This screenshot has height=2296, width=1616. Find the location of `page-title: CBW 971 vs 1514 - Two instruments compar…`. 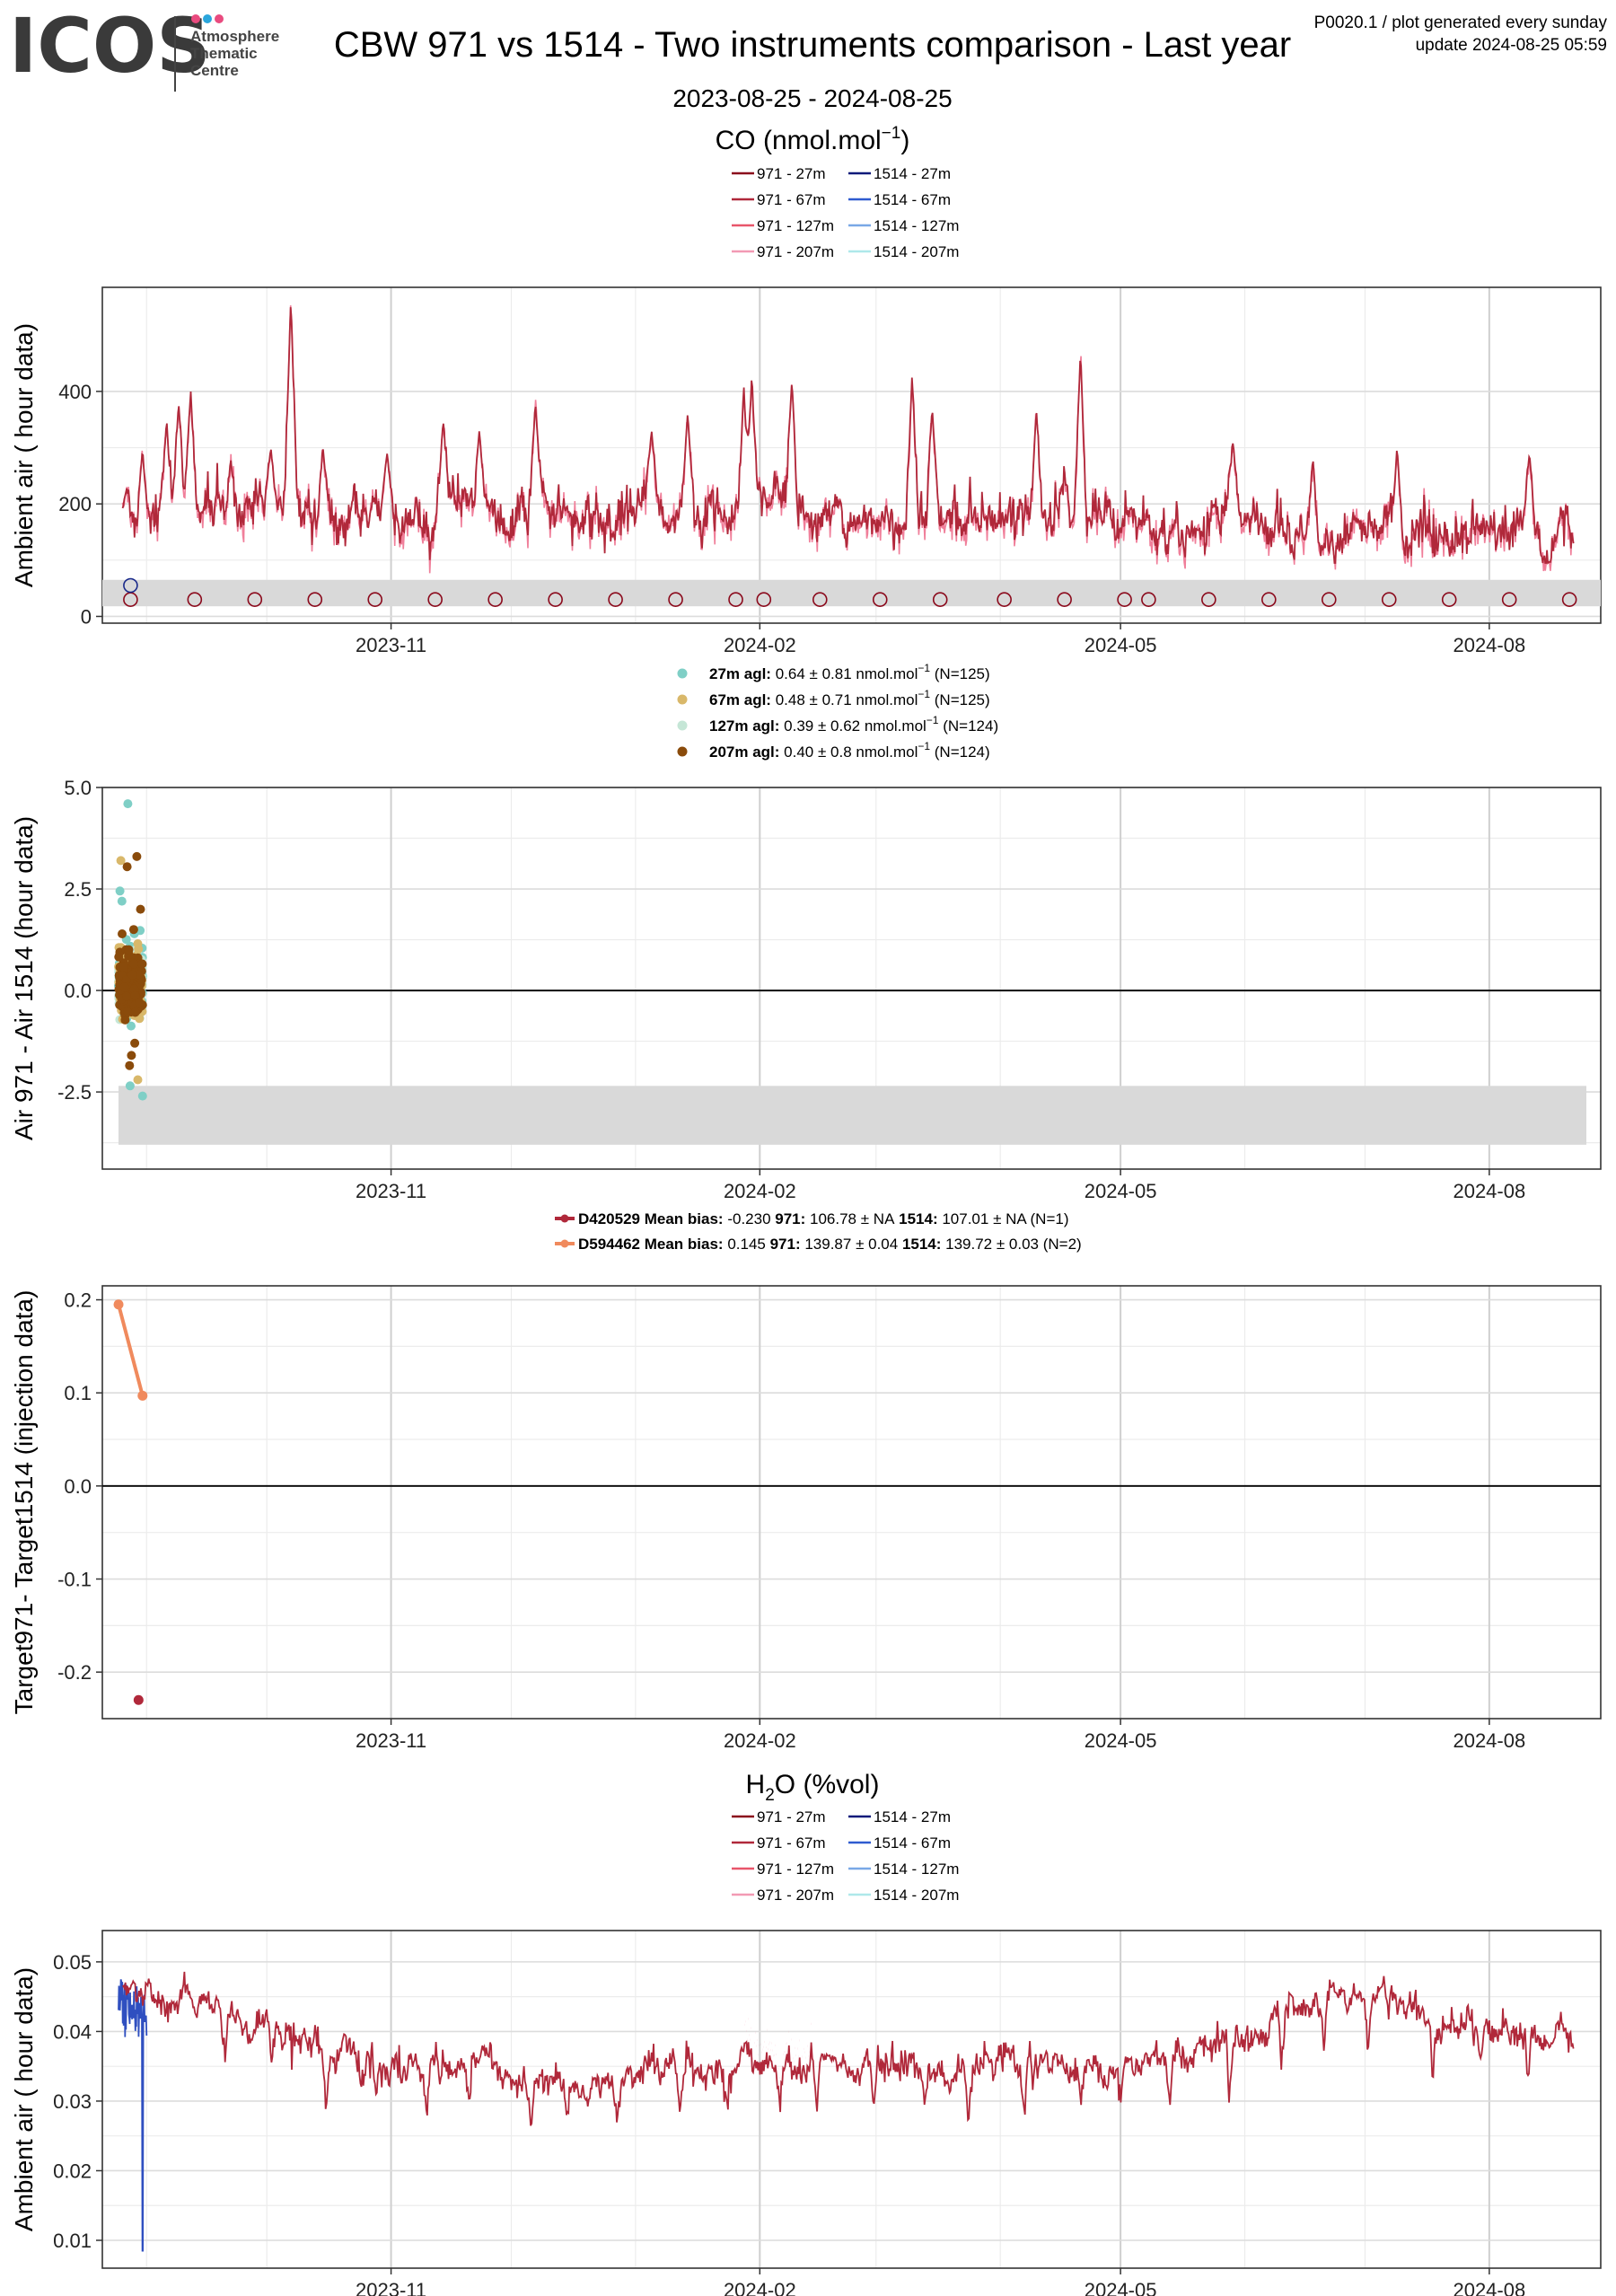

page-title: CBW 971 vs 1514 - Two instruments compar… is located at coordinates (812, 45).